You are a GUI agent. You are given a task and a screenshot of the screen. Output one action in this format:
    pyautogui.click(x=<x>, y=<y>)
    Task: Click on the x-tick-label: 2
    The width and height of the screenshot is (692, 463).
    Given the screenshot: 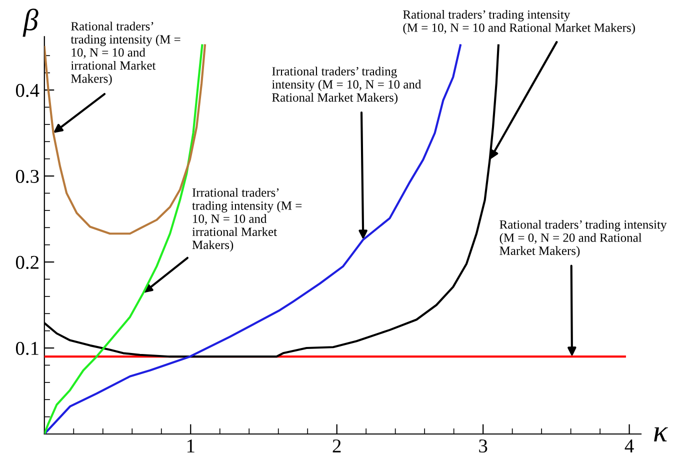 What is the action you would take?
    pyautogui.click(x=336, y=445)
    